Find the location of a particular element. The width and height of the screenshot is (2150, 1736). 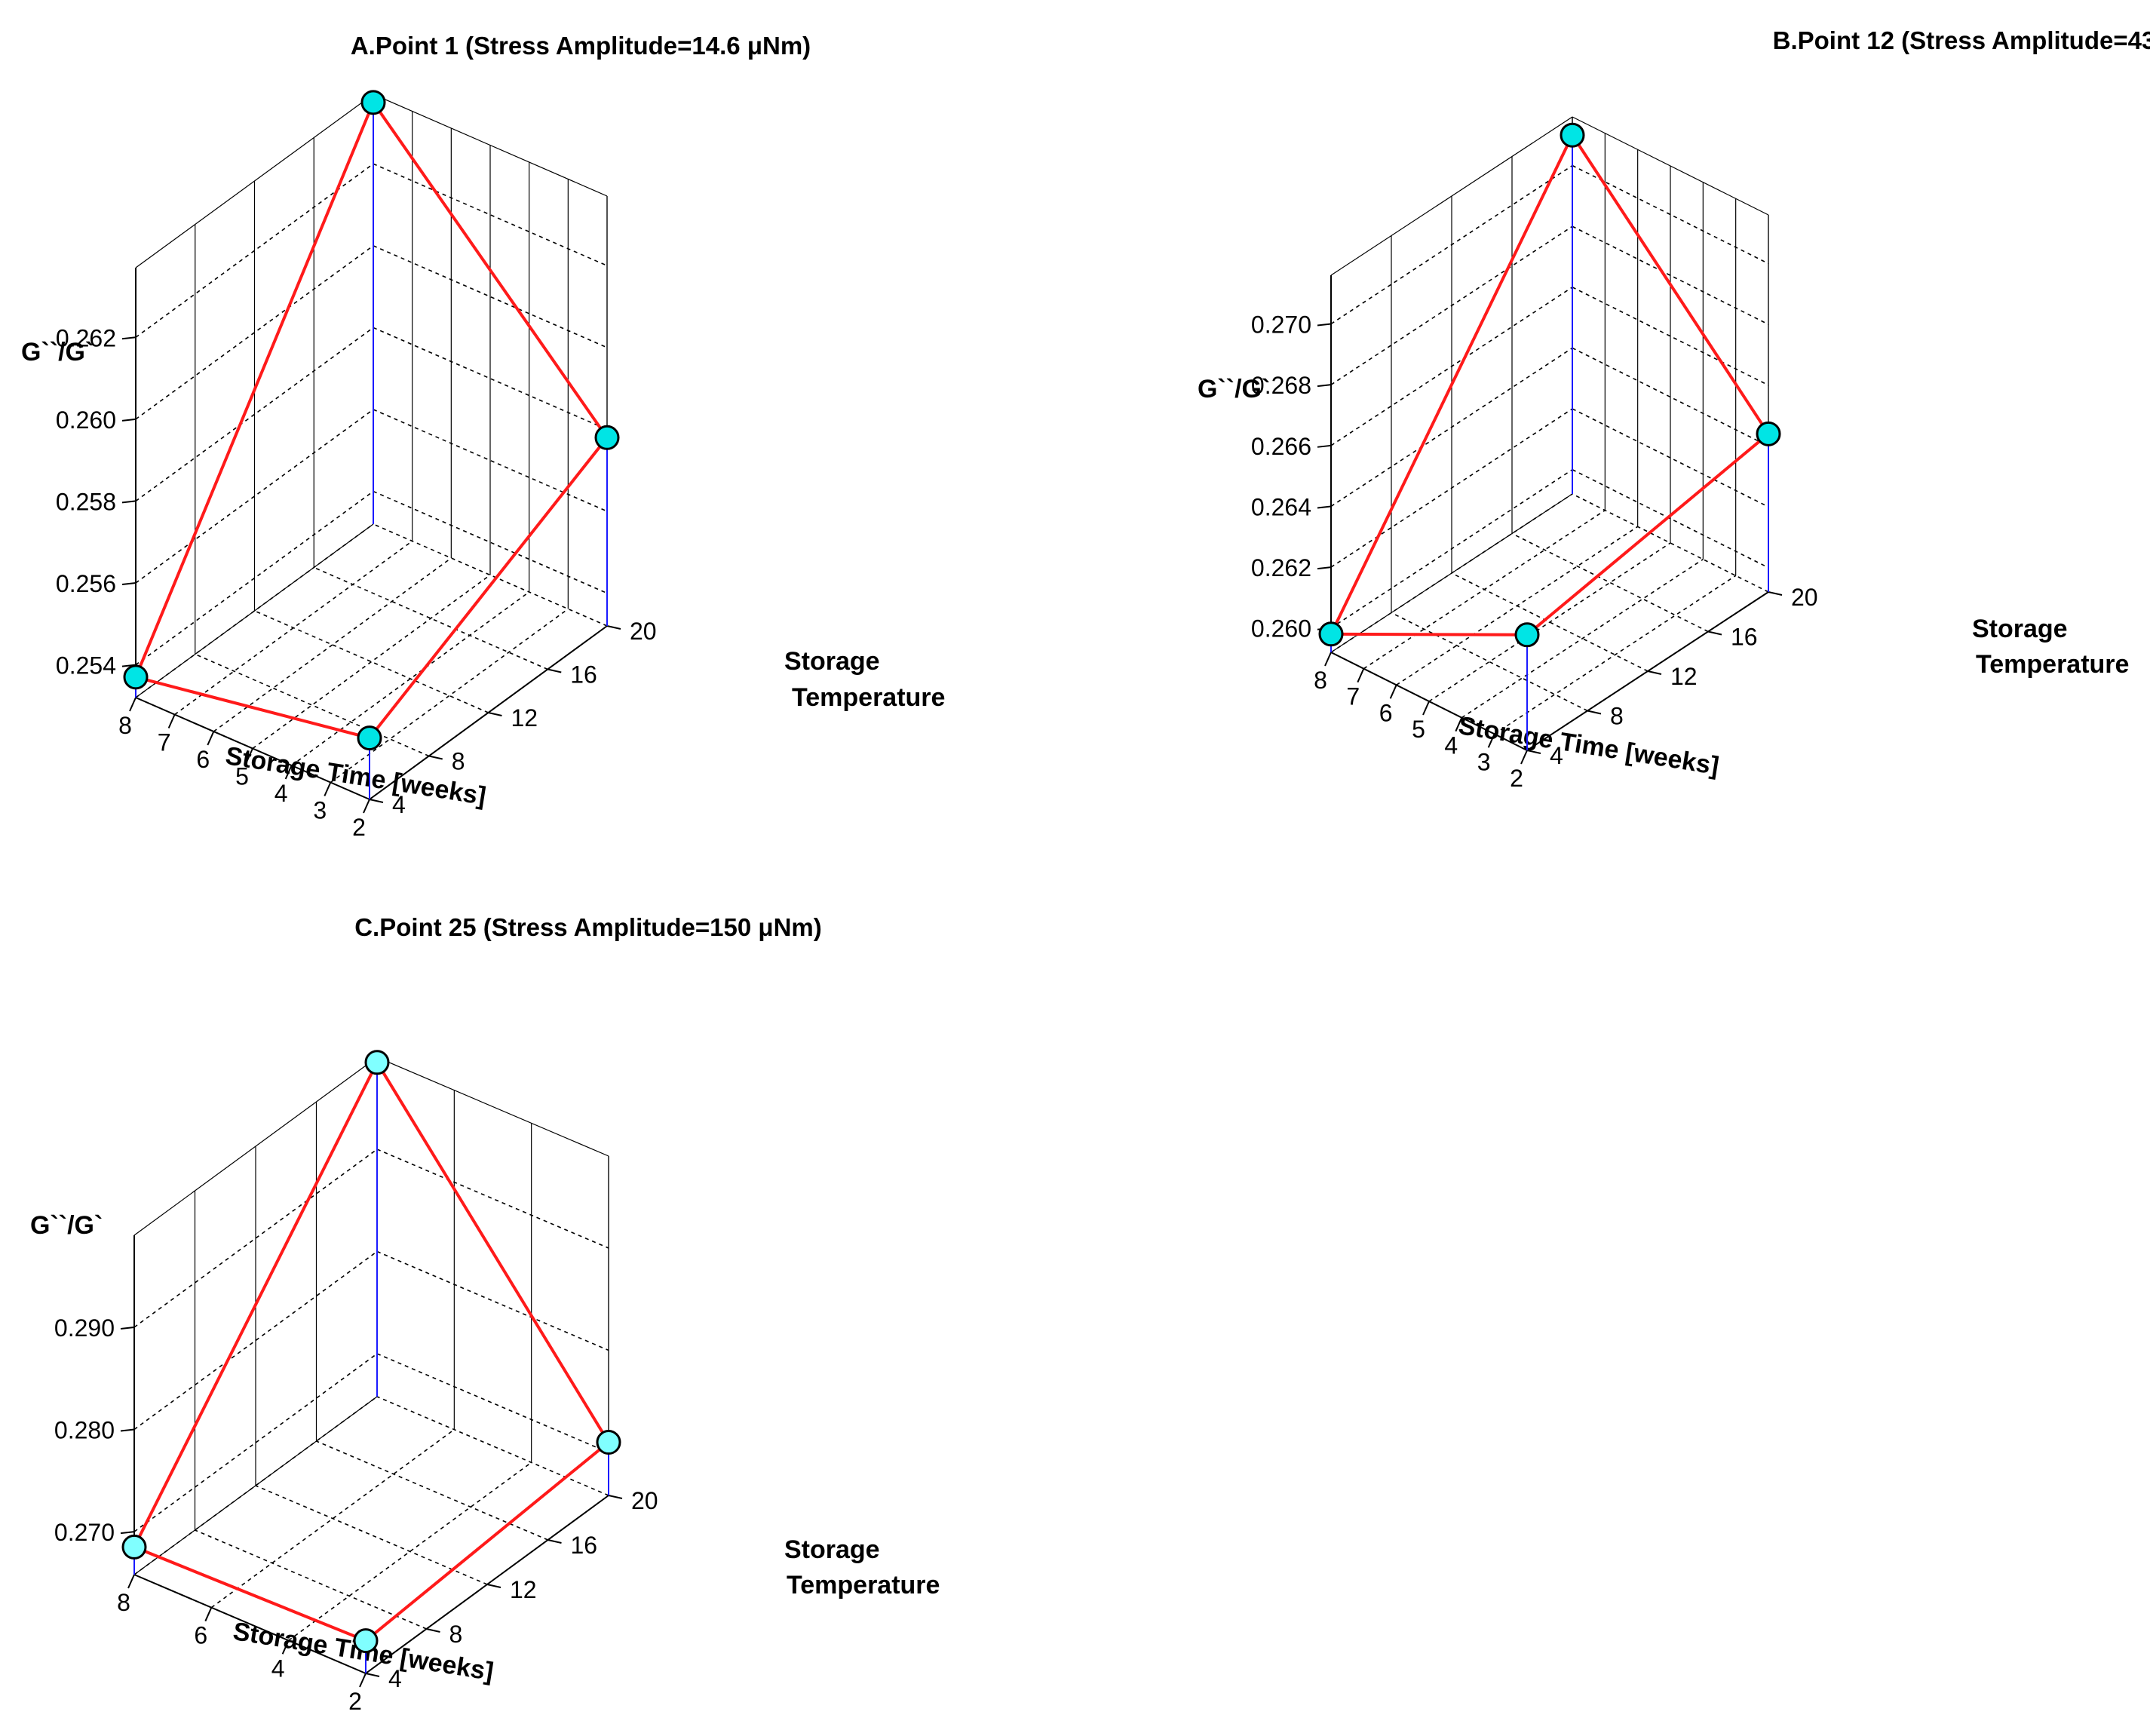

chart-title-a: A.Point 1 (Stress Amplitude=14.6 μNm) is located at coordinates (580, 46).